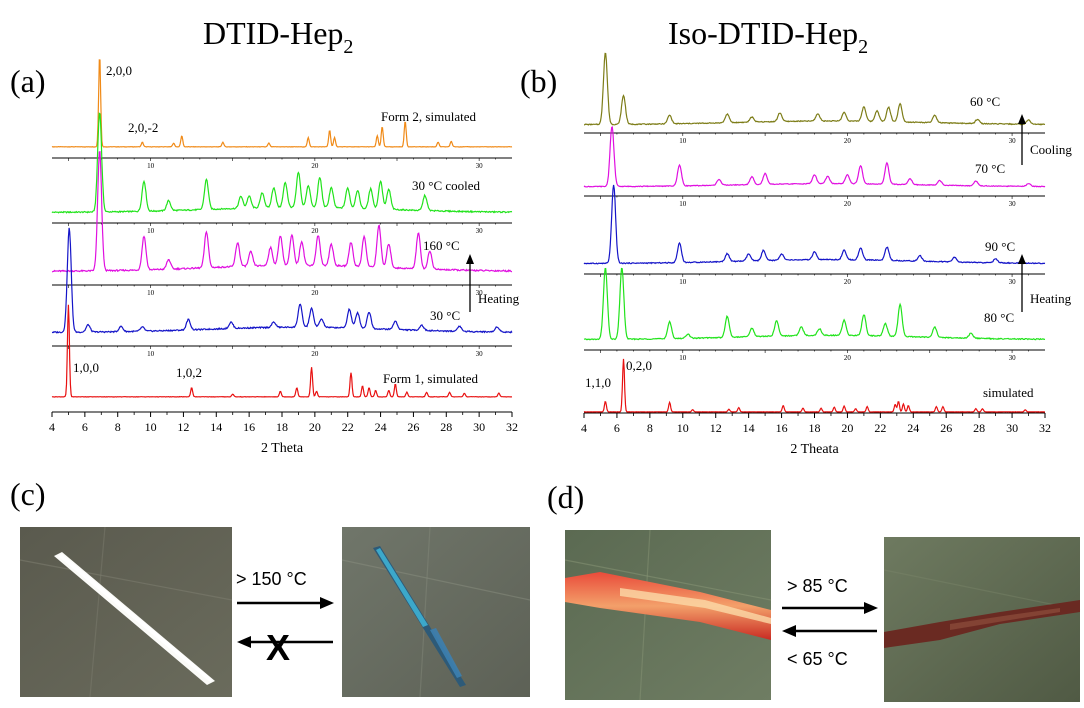  I want to click on panel-label-a: (a), so click(28, 81).